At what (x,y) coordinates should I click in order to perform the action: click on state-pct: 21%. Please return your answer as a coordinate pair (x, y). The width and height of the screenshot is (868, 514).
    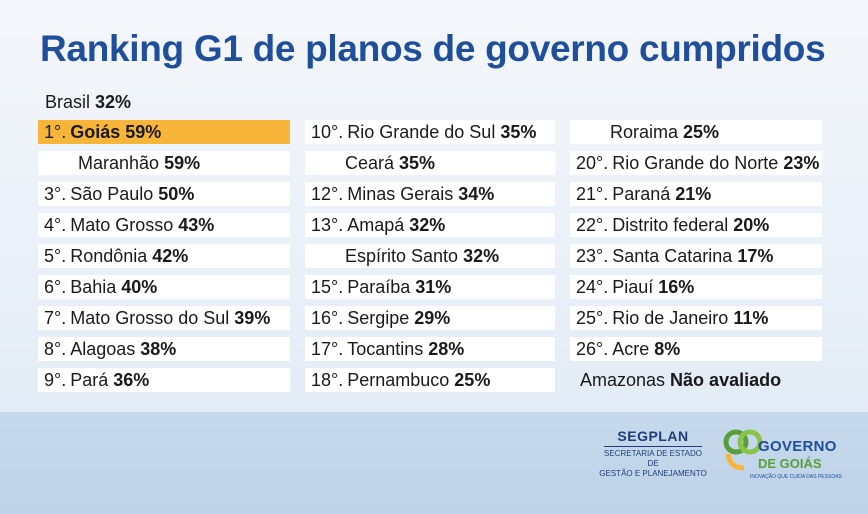
    Looking at the image, I should click on (693, 194).